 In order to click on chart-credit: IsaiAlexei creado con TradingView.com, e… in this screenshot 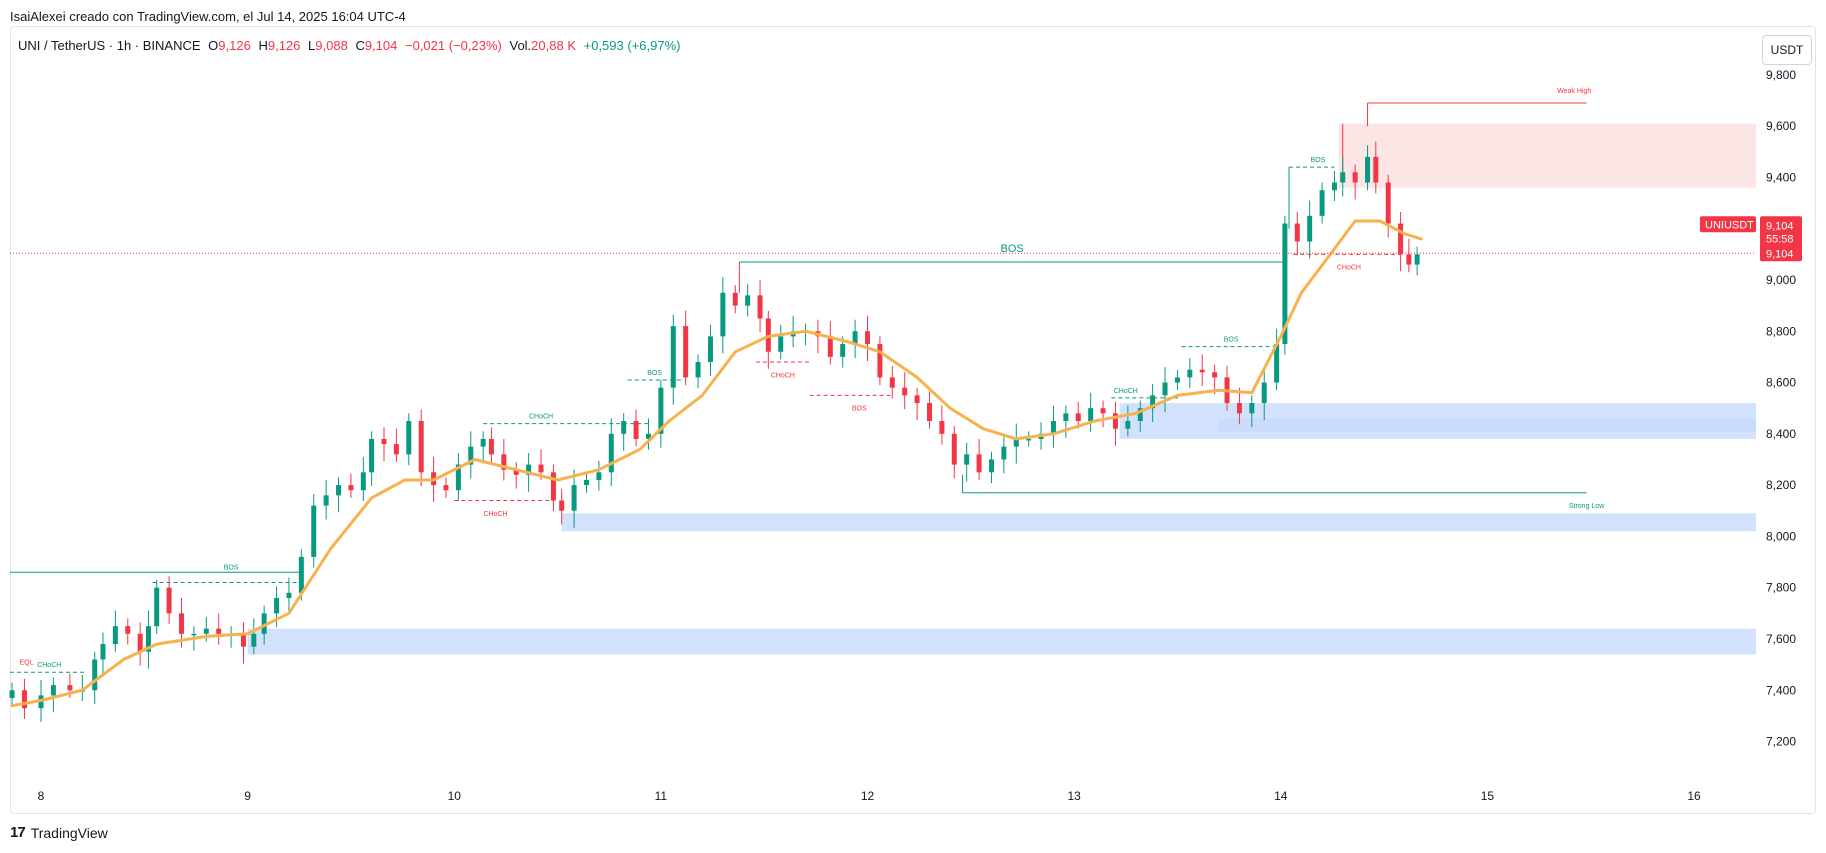, I will do `click(208, 16)`.